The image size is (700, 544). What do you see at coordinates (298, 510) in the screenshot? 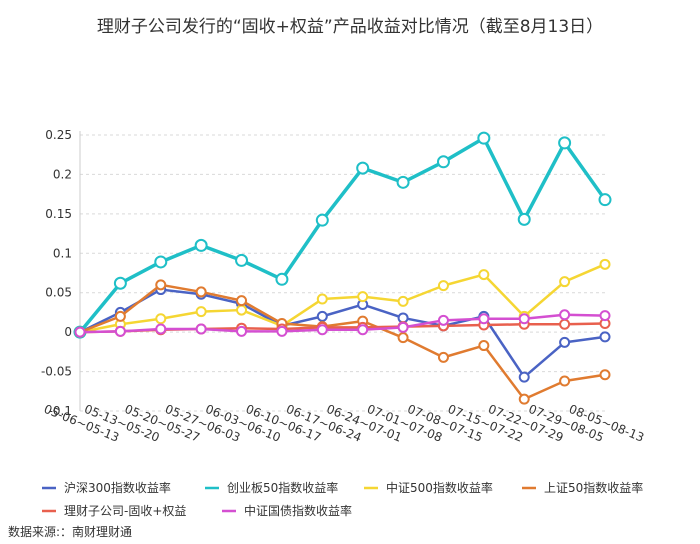
I see `legend-label: 中证国债指数收益率` at bounding box center [298, 510].